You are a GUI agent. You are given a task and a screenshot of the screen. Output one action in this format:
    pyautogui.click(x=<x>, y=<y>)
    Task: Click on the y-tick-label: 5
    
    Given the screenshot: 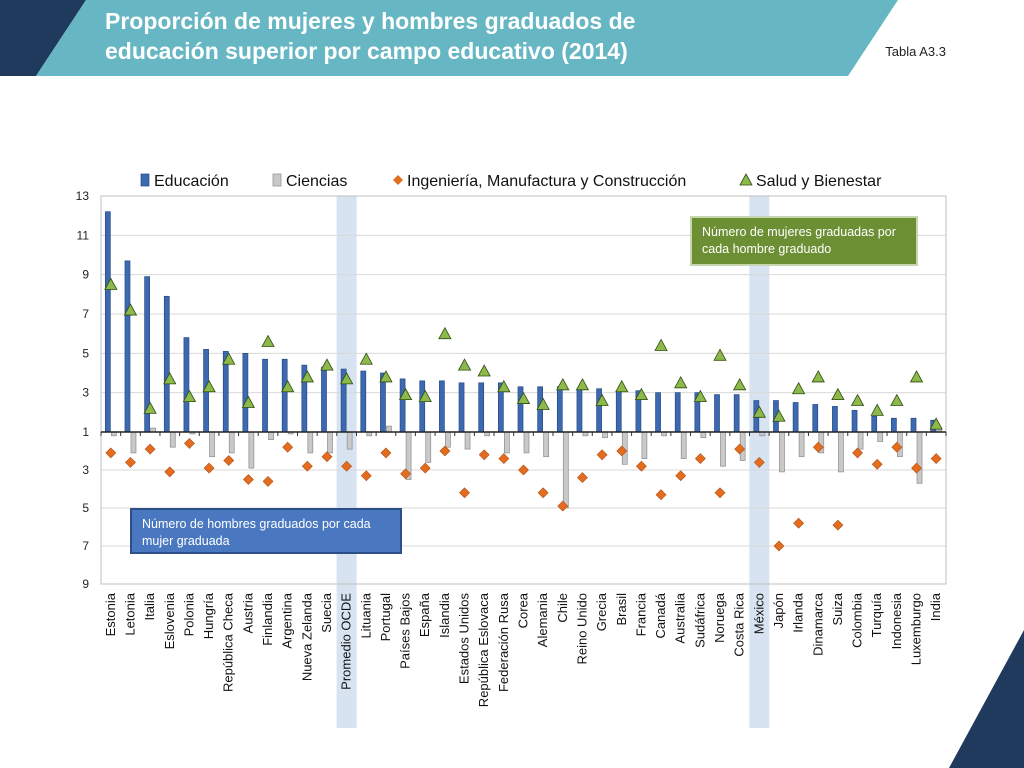 What is the action you would take?
    pyautogui.click(x=85, y=353)
    